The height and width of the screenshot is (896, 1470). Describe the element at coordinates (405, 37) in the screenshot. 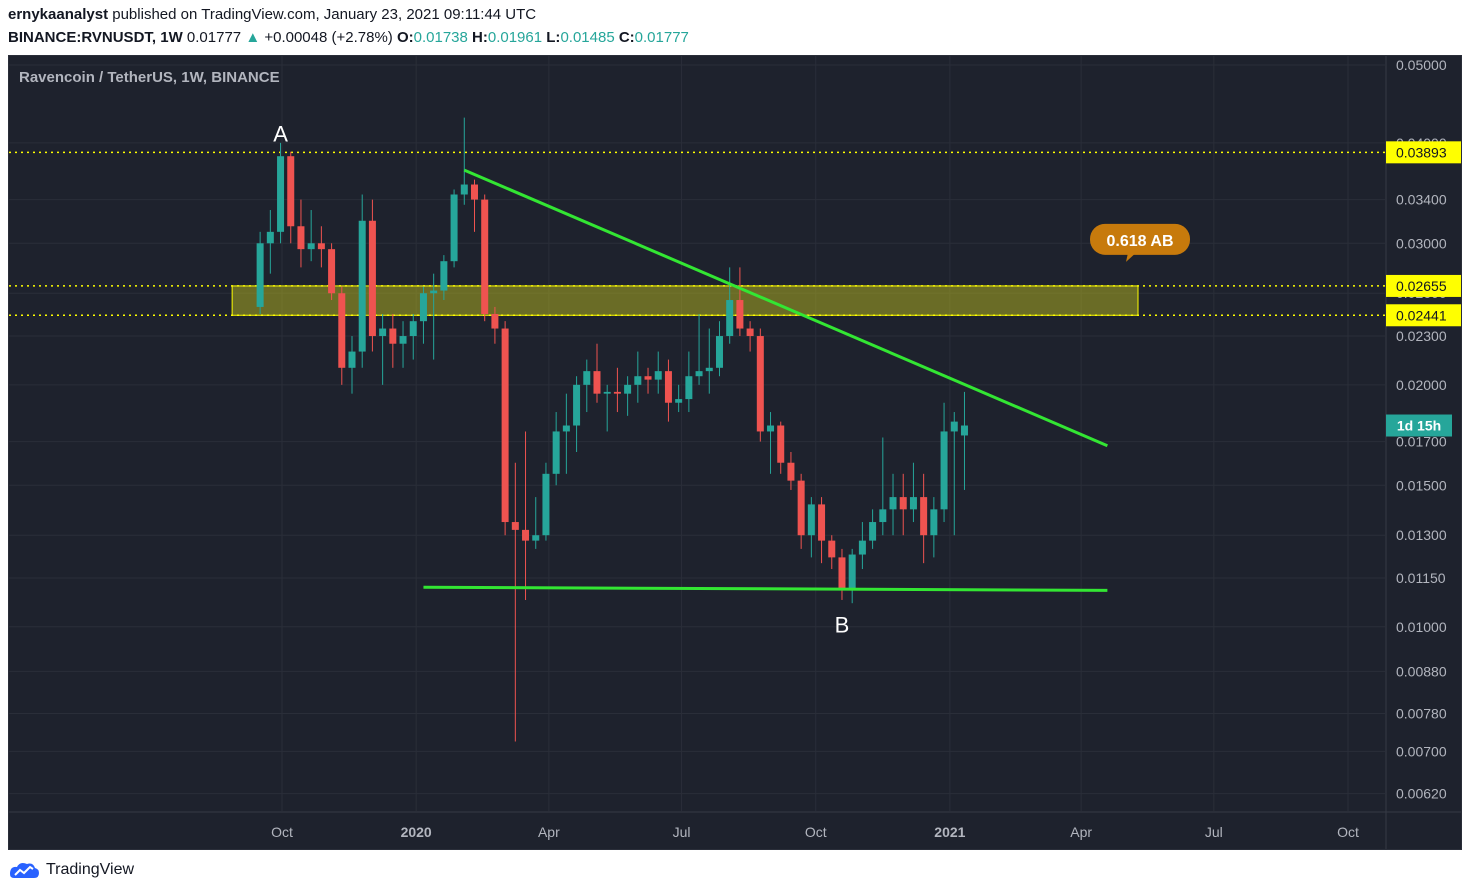

I see `open-label: O:` at that location.